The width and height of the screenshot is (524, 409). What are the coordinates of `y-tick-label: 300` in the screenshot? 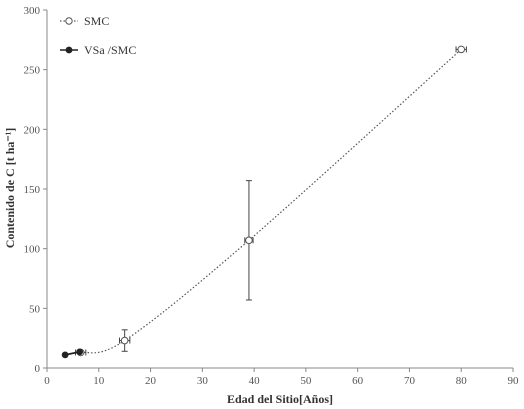 It's located at (32, 11).